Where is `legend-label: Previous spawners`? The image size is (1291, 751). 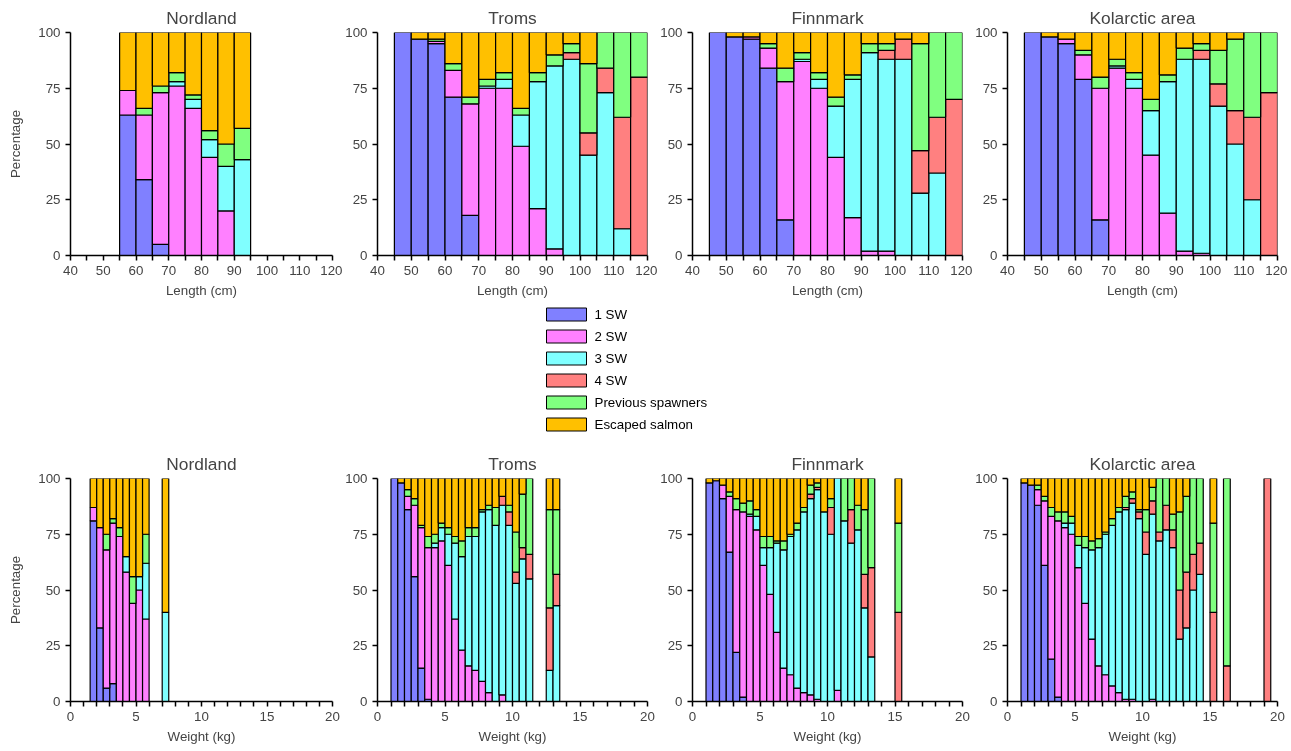
legend-label: Previous spawners is located at coordinates (651, 402).